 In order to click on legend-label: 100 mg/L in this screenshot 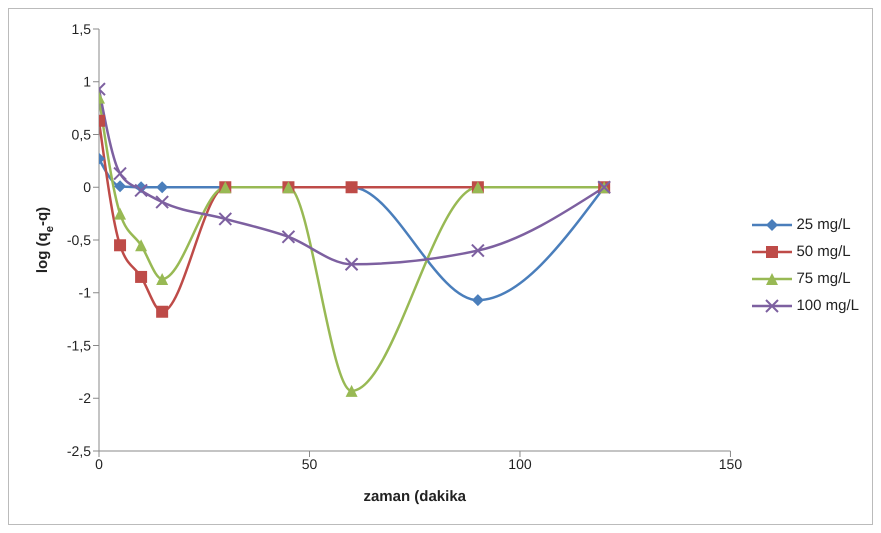, I will do `click(827, 305)`.